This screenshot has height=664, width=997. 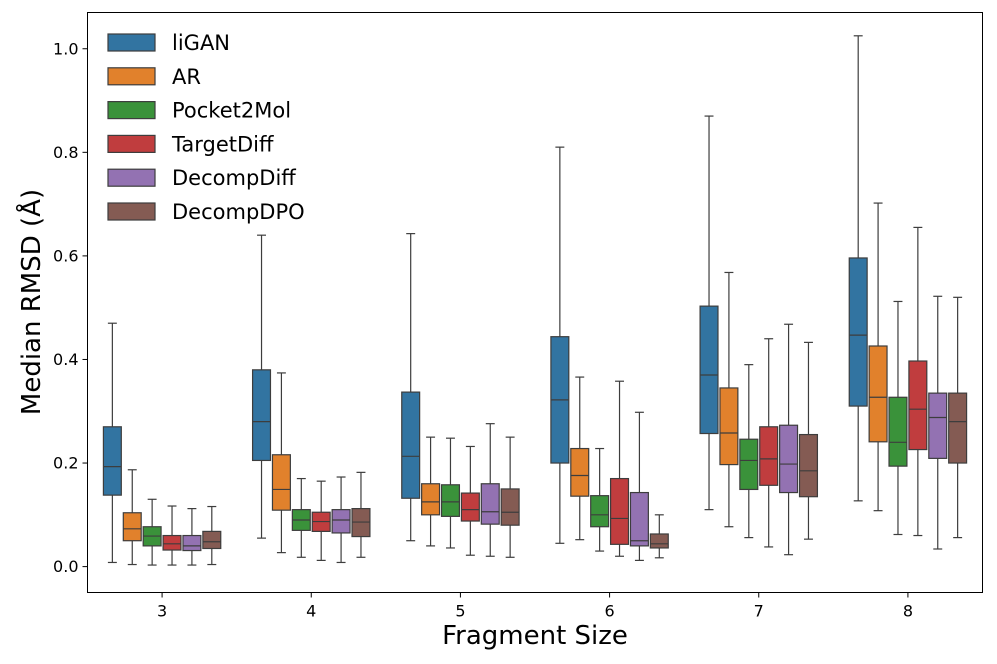 I want to click on x-tick-label: 3, so click(x=162, y=611).